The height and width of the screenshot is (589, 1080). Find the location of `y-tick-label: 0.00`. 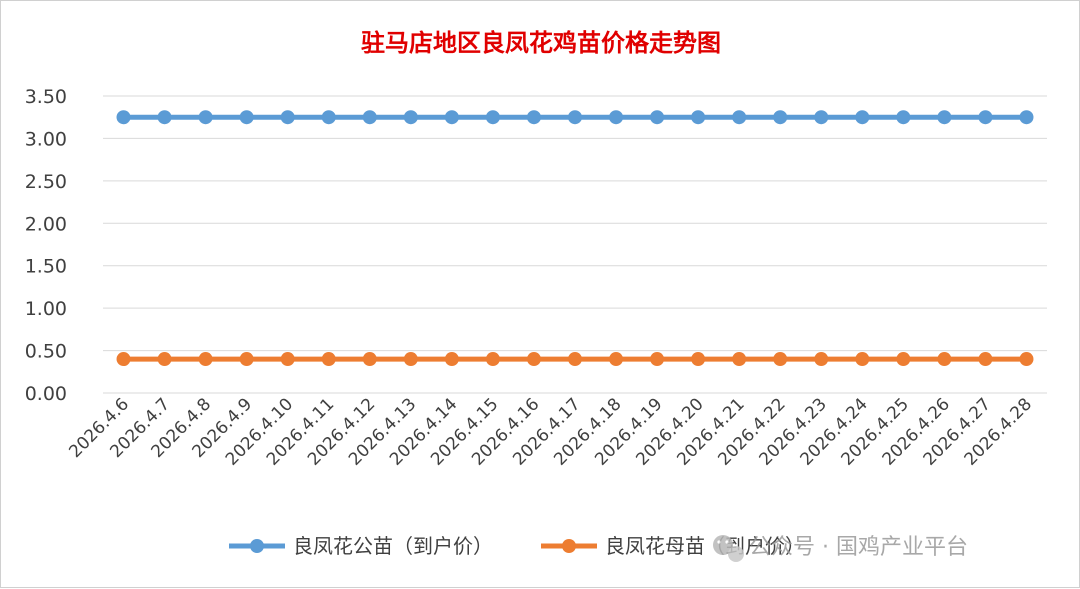

y-tick-label: 0.00 is located at coordinates (46, 394).